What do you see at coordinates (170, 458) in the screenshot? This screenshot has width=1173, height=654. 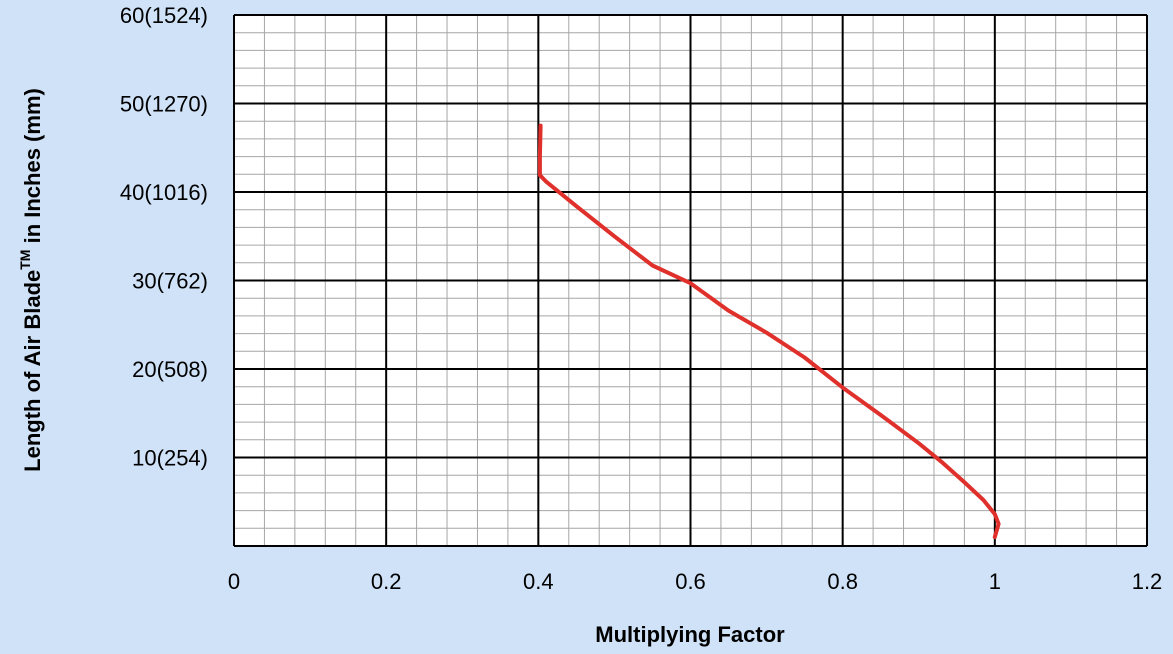 I see `y-tick-label: 10(254)` at bounding box center [170, 458].